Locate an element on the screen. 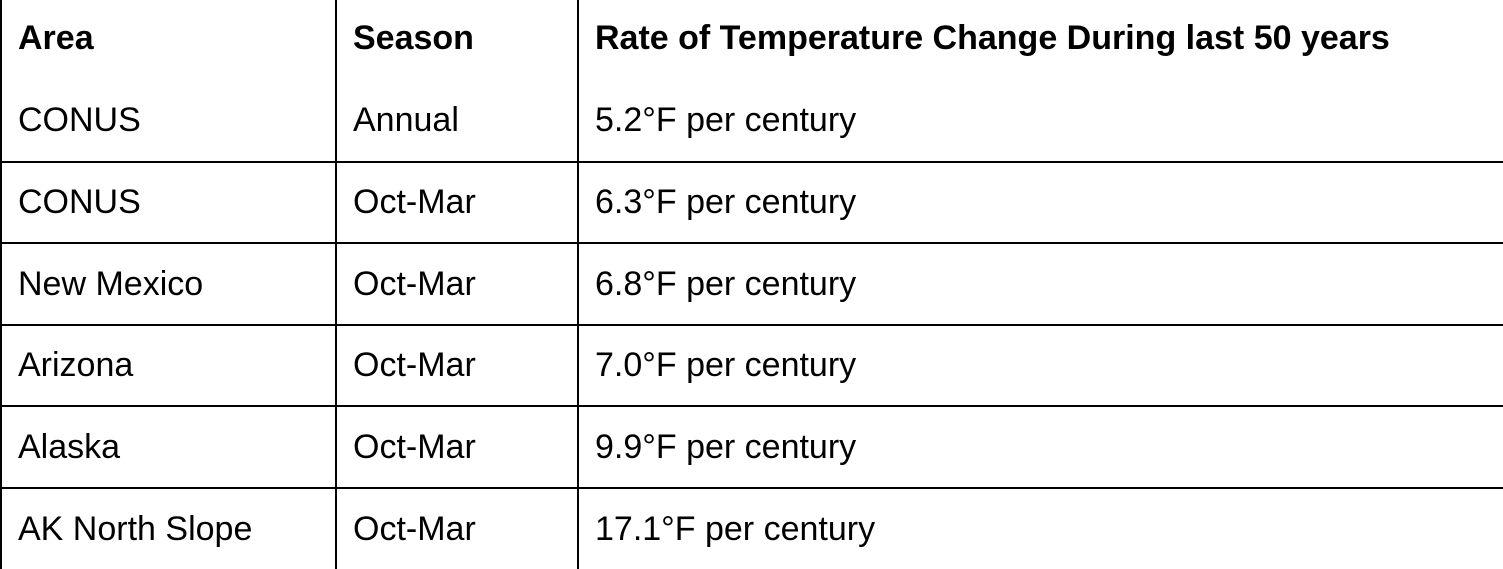 The width and height of the screenshot is (1503, 569). table-row: Alaska Oct-Mar 9.9°F per century is located at coordinates (752, 447).